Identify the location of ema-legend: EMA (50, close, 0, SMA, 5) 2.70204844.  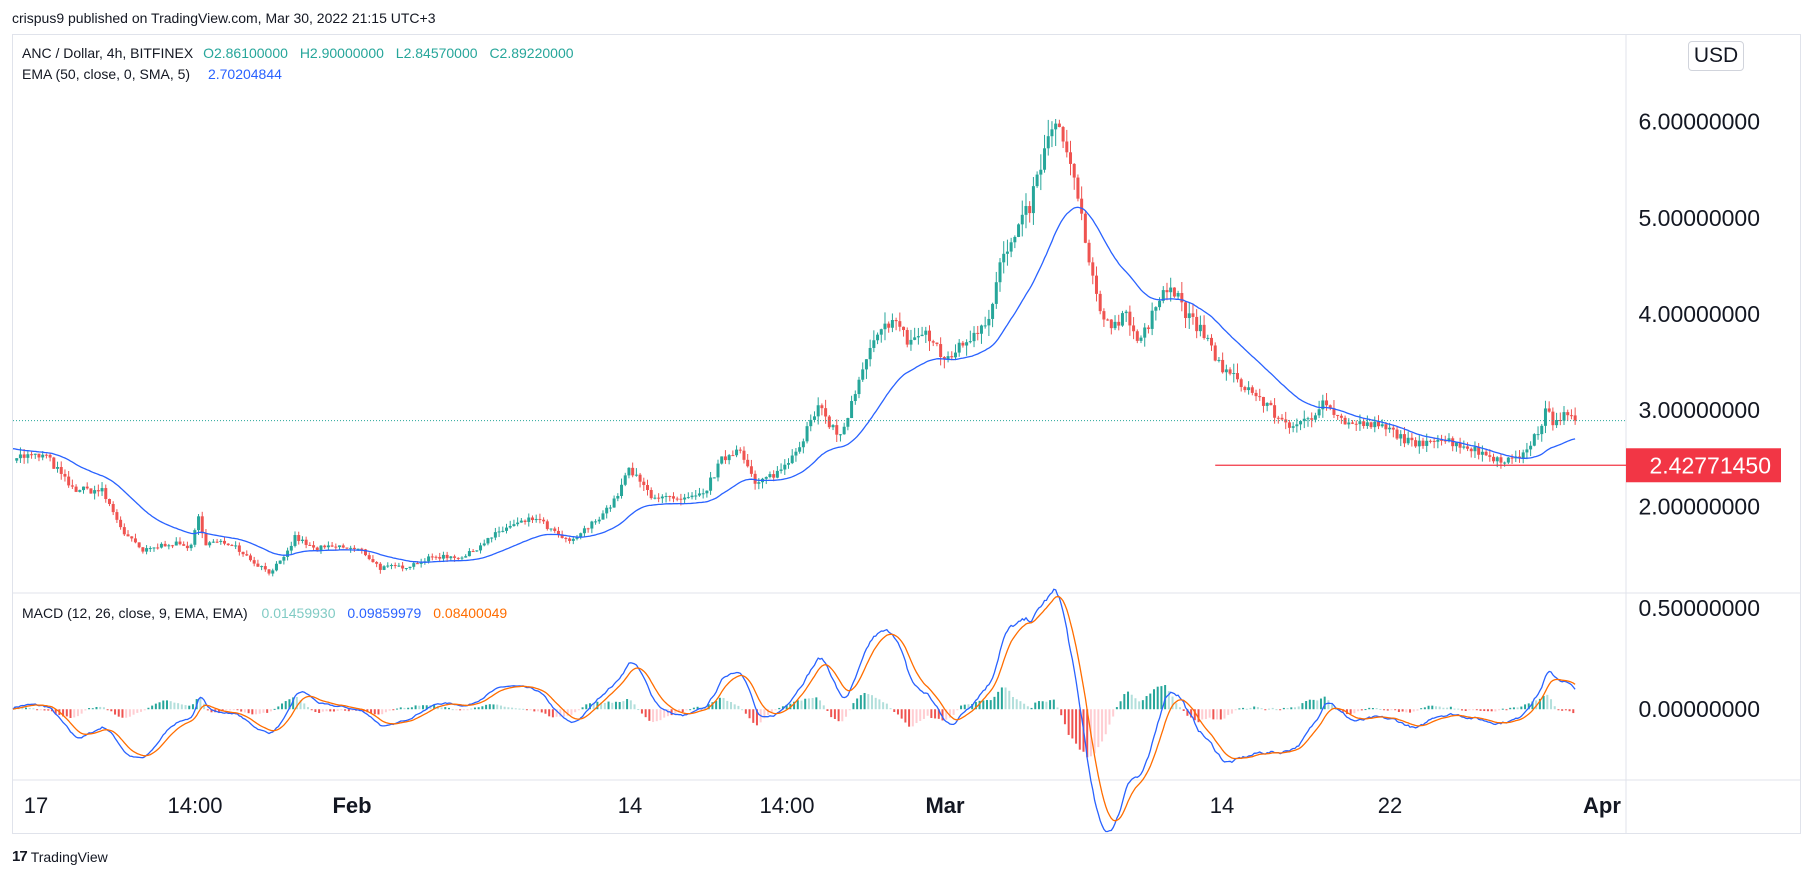
(155, 74).